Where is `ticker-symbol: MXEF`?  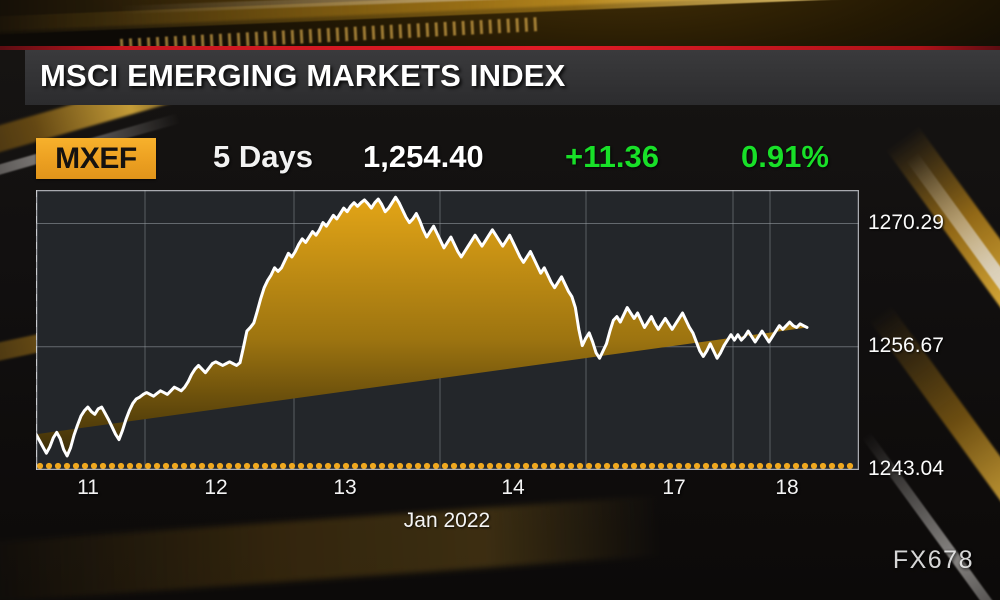
ticker-symbol: MXEF is located at coordinates (96, 158).